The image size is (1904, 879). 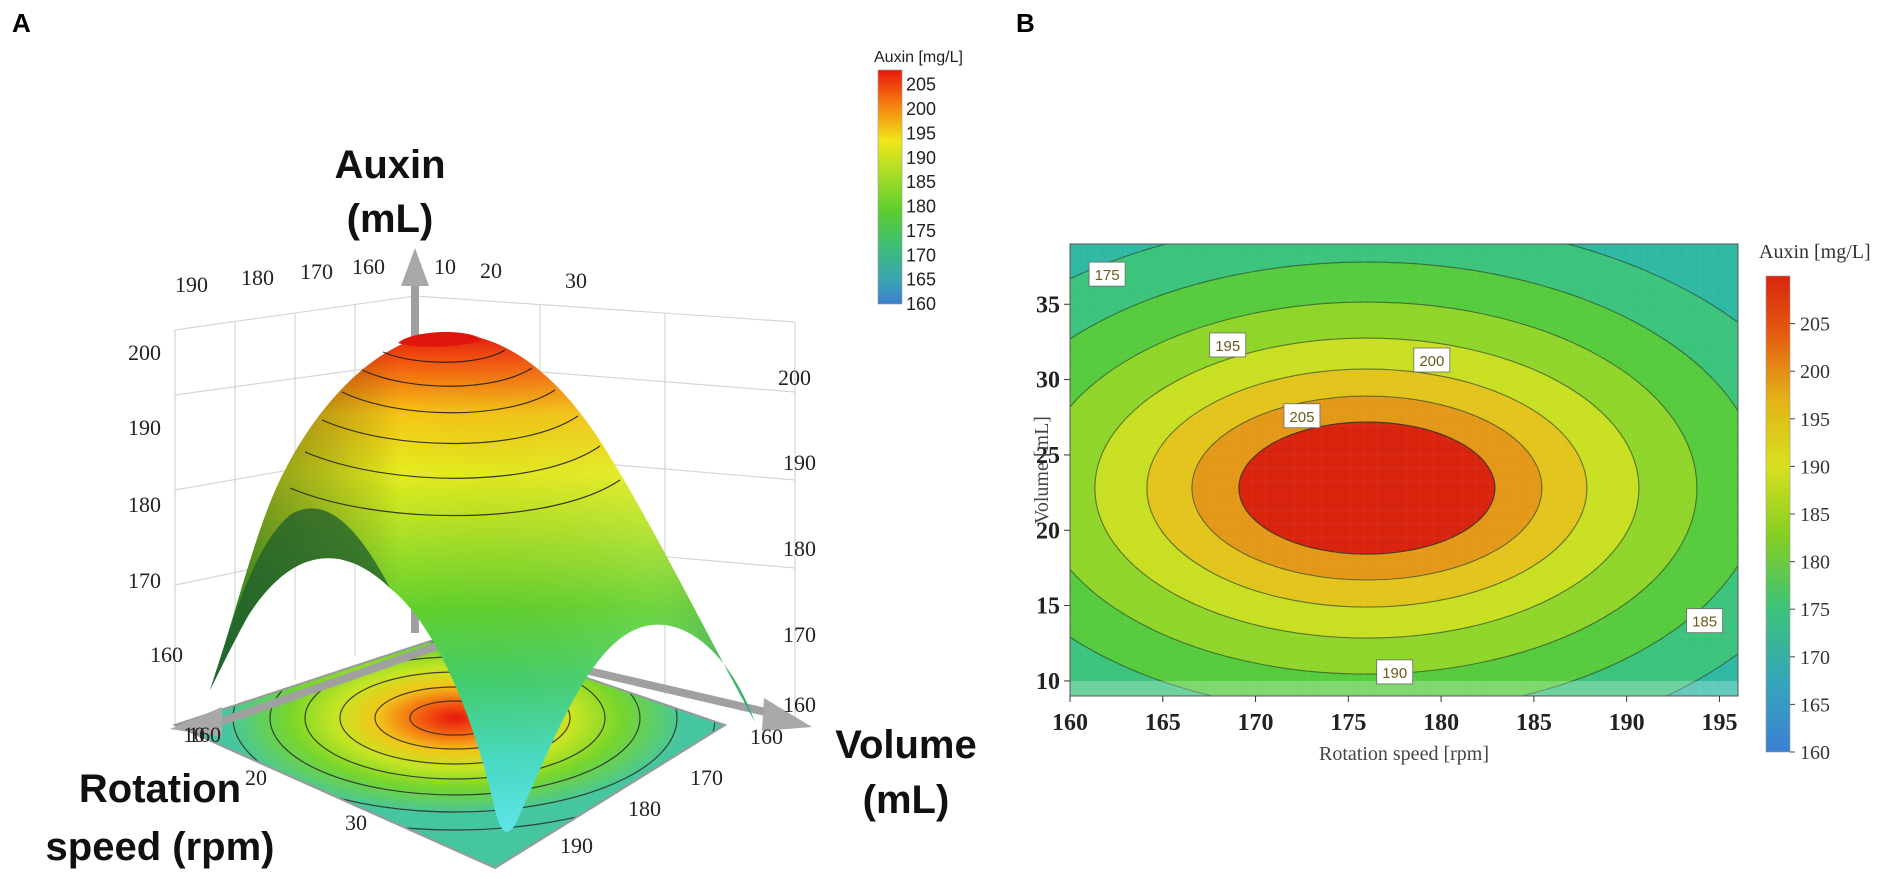 What do you see at coordinates (1048, 531) in the screenshot?
I see `y-tick-label: 20` at bounding box center [1048, 531].